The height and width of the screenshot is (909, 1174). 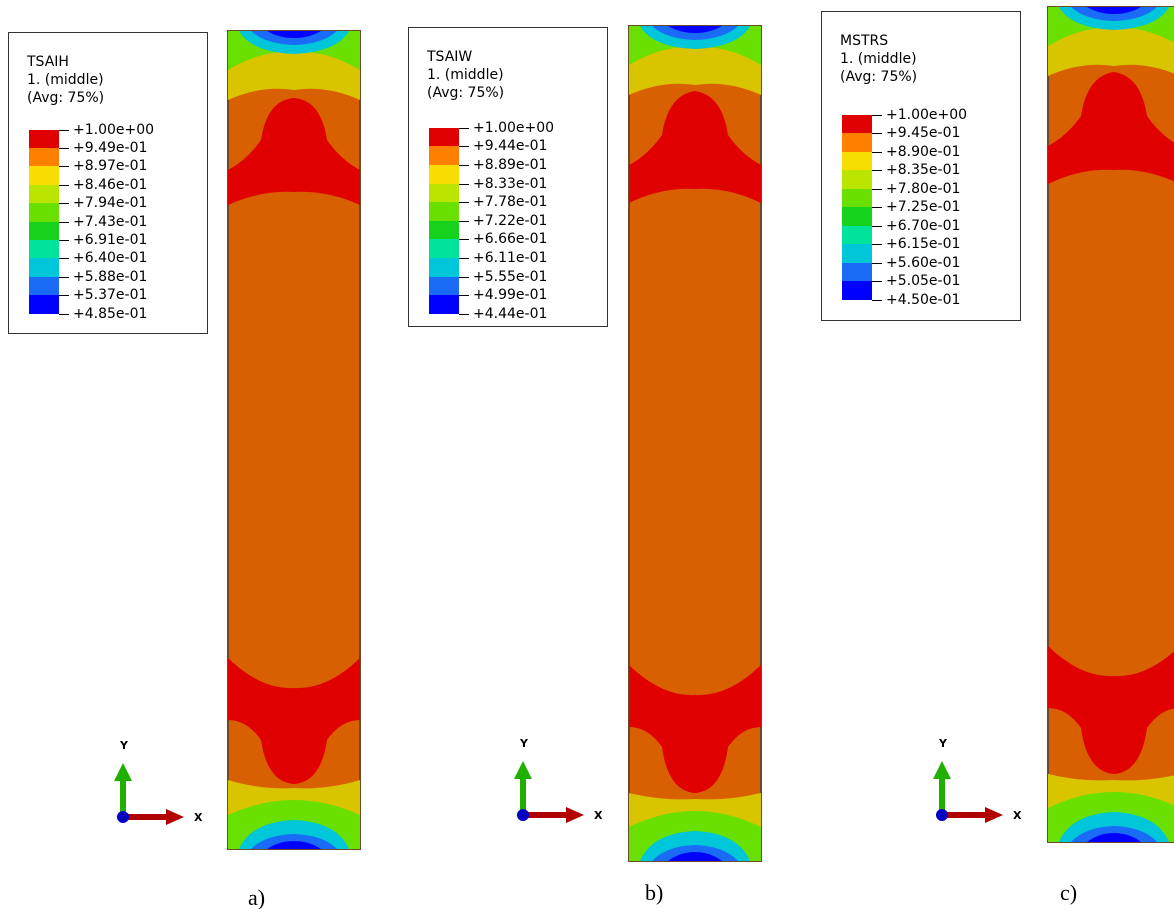 I want to click on panel-label-c: c), so click(x=1069, y=892).